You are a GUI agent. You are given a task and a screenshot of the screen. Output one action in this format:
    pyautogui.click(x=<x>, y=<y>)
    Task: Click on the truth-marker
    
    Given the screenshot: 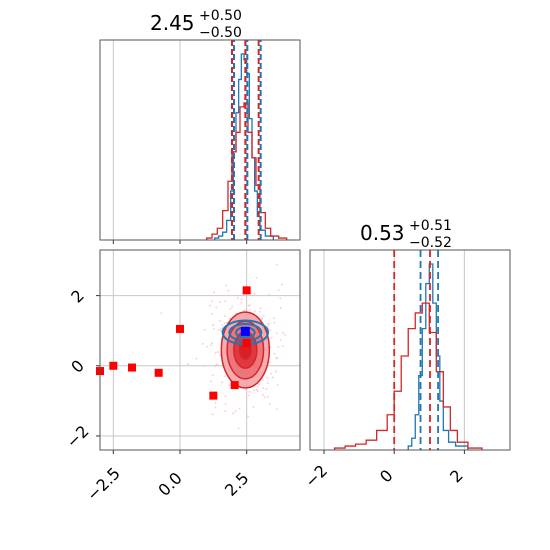 What is the action you would take?
    pyautogui.click(x=245, y=331)
    